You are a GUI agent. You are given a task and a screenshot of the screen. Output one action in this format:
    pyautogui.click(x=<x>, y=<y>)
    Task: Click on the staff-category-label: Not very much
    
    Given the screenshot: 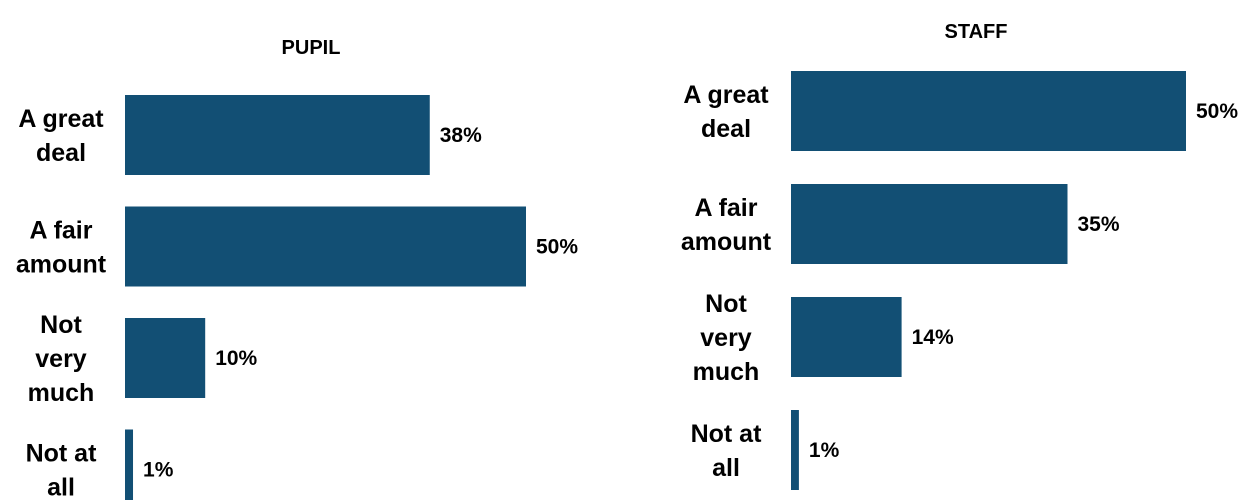 What is the action you would take?
    pyautogui.click(x=726, y=338)
    